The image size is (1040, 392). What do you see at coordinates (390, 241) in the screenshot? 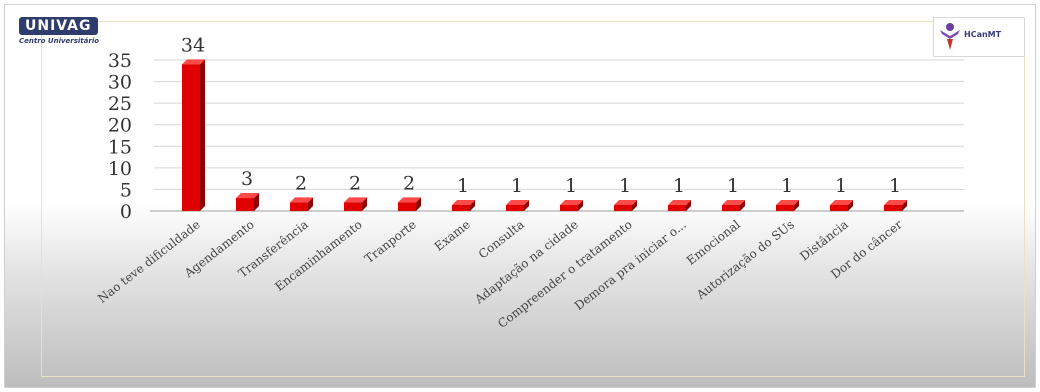
I see `x-category-label: Tranporte` at bounding box center [390, 241].